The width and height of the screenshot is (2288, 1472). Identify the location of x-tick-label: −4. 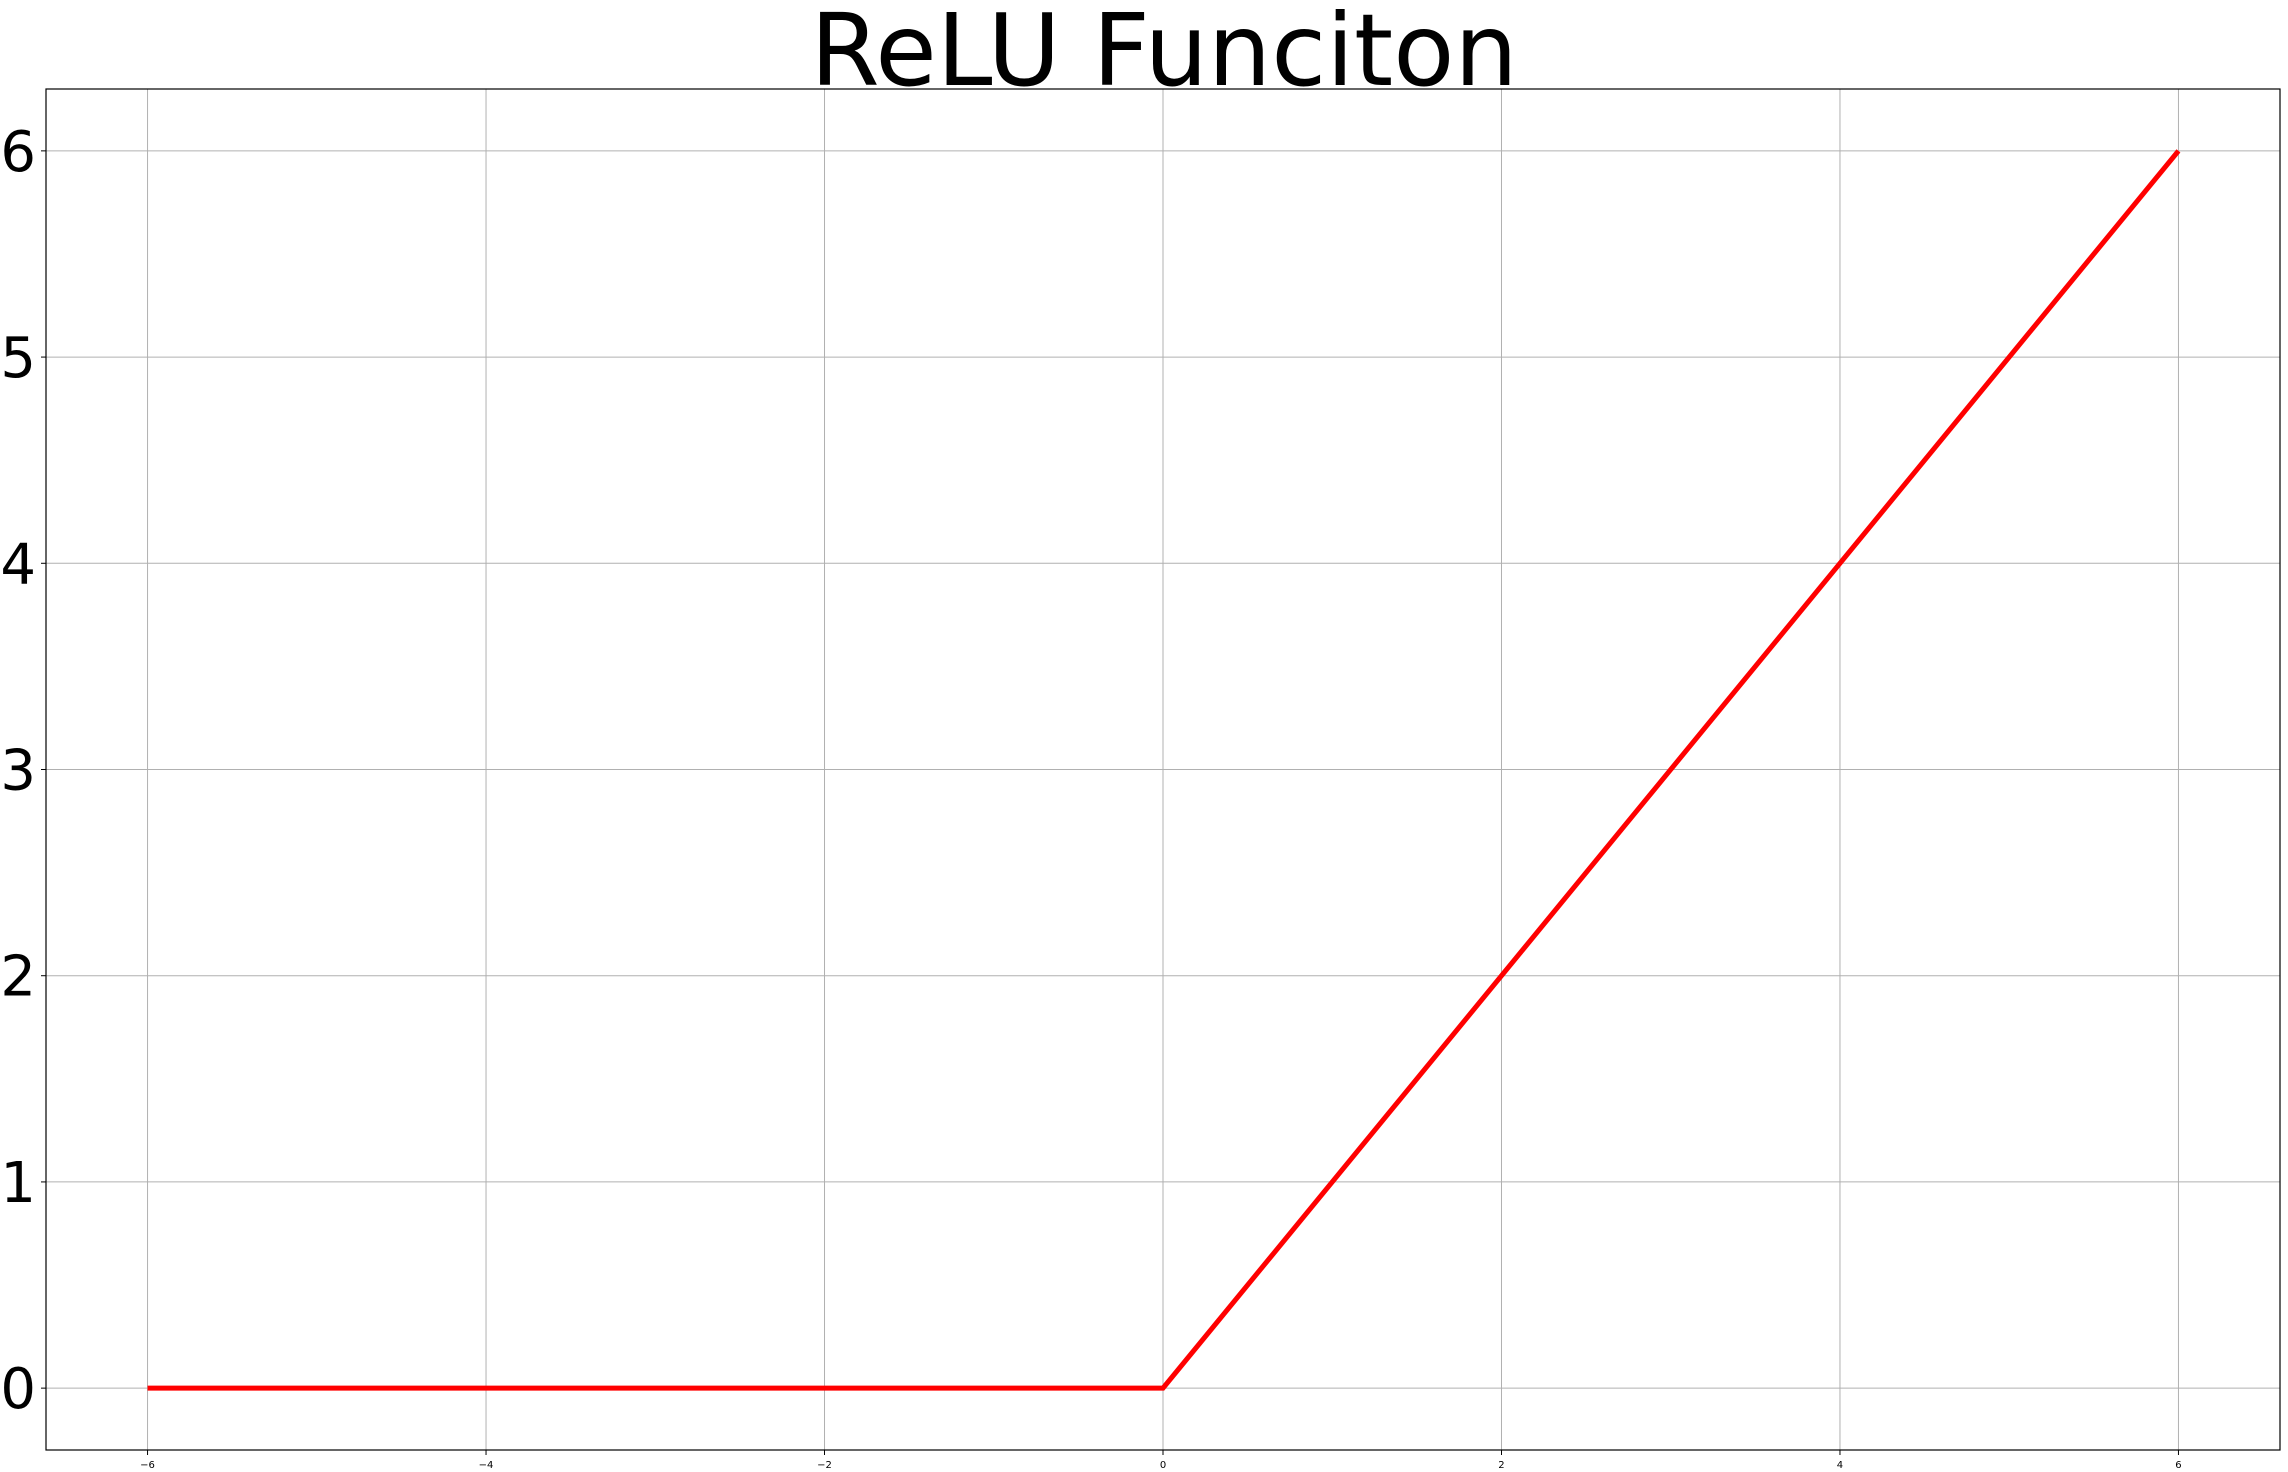
(486, 1465).